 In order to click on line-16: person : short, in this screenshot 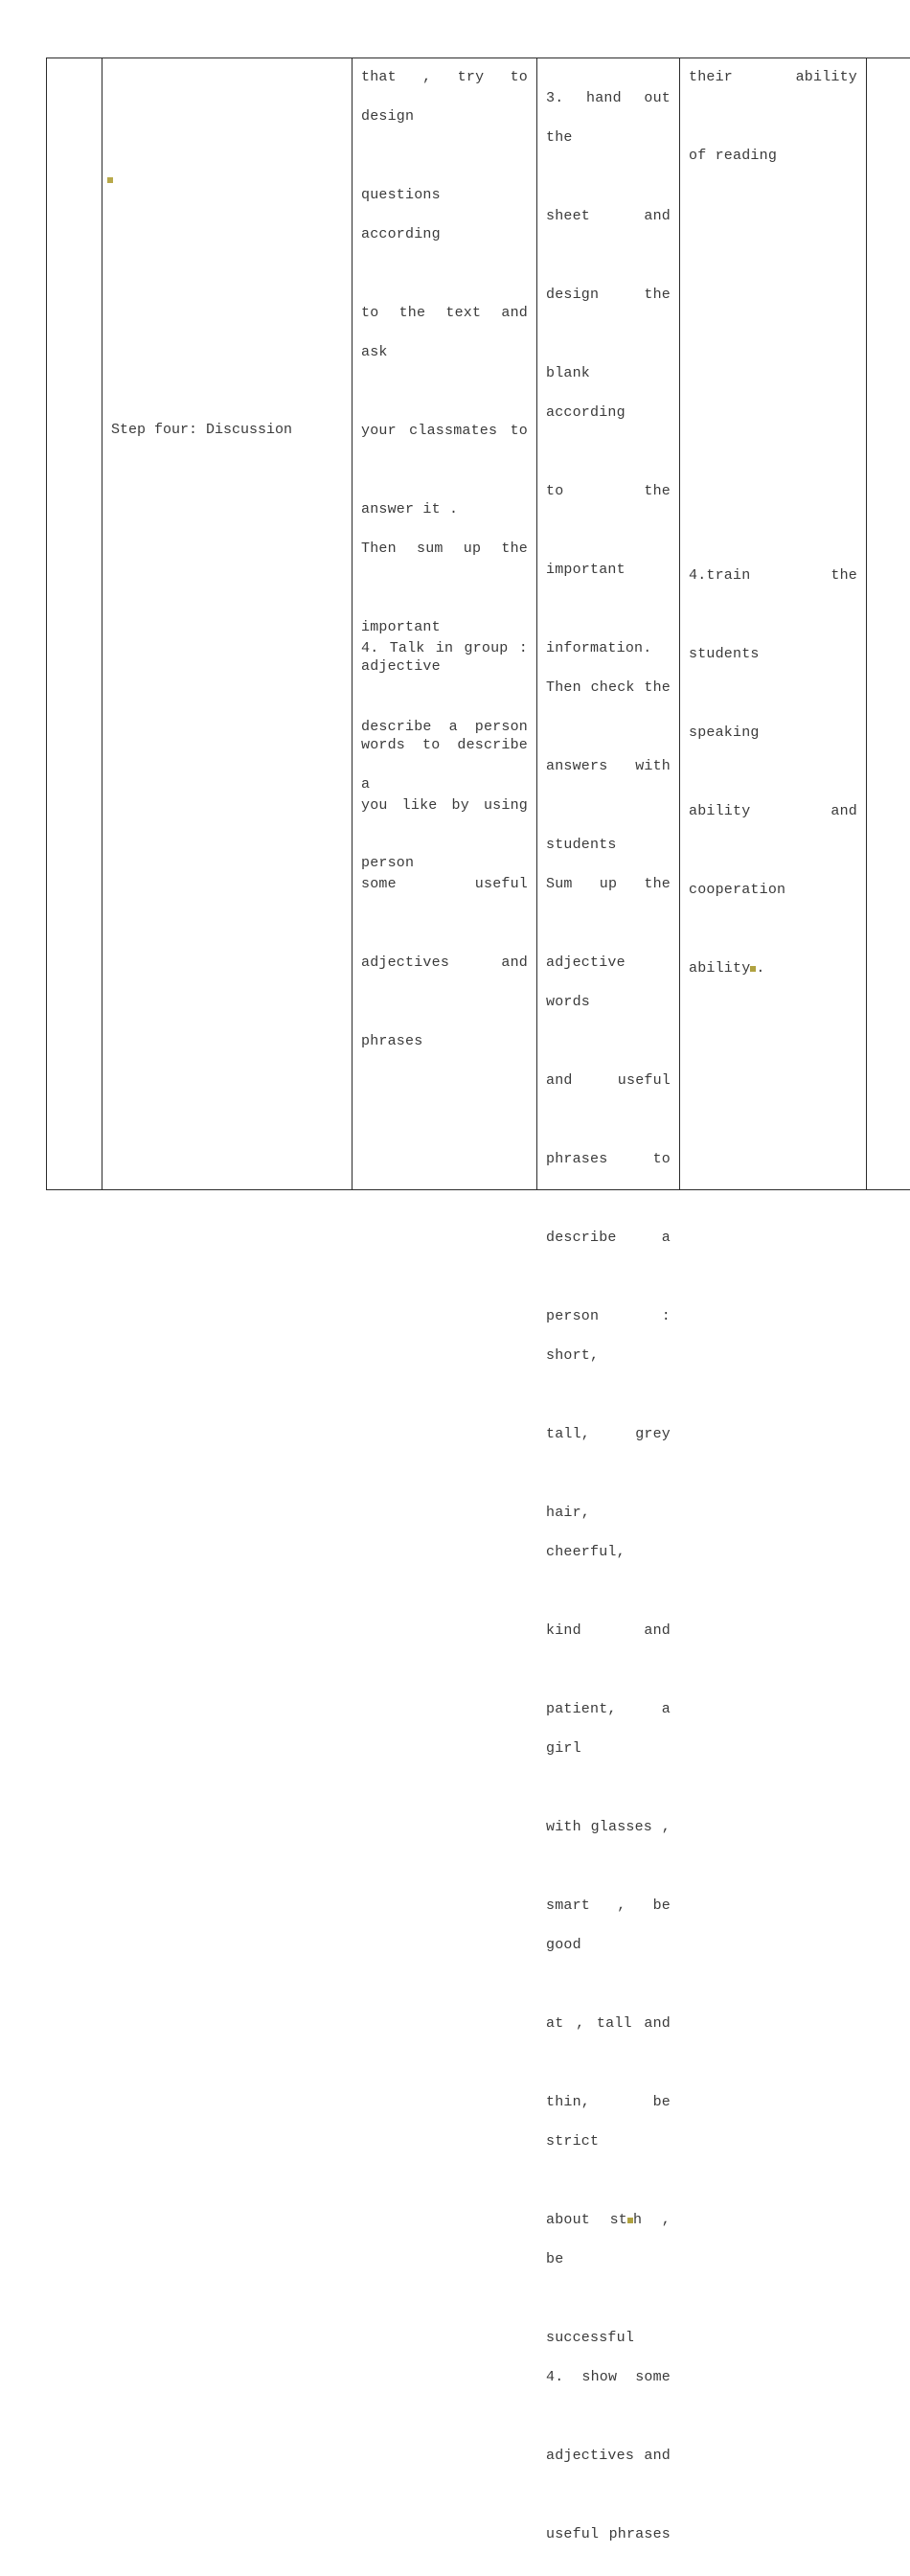, I will do `click(608, 1355)`.